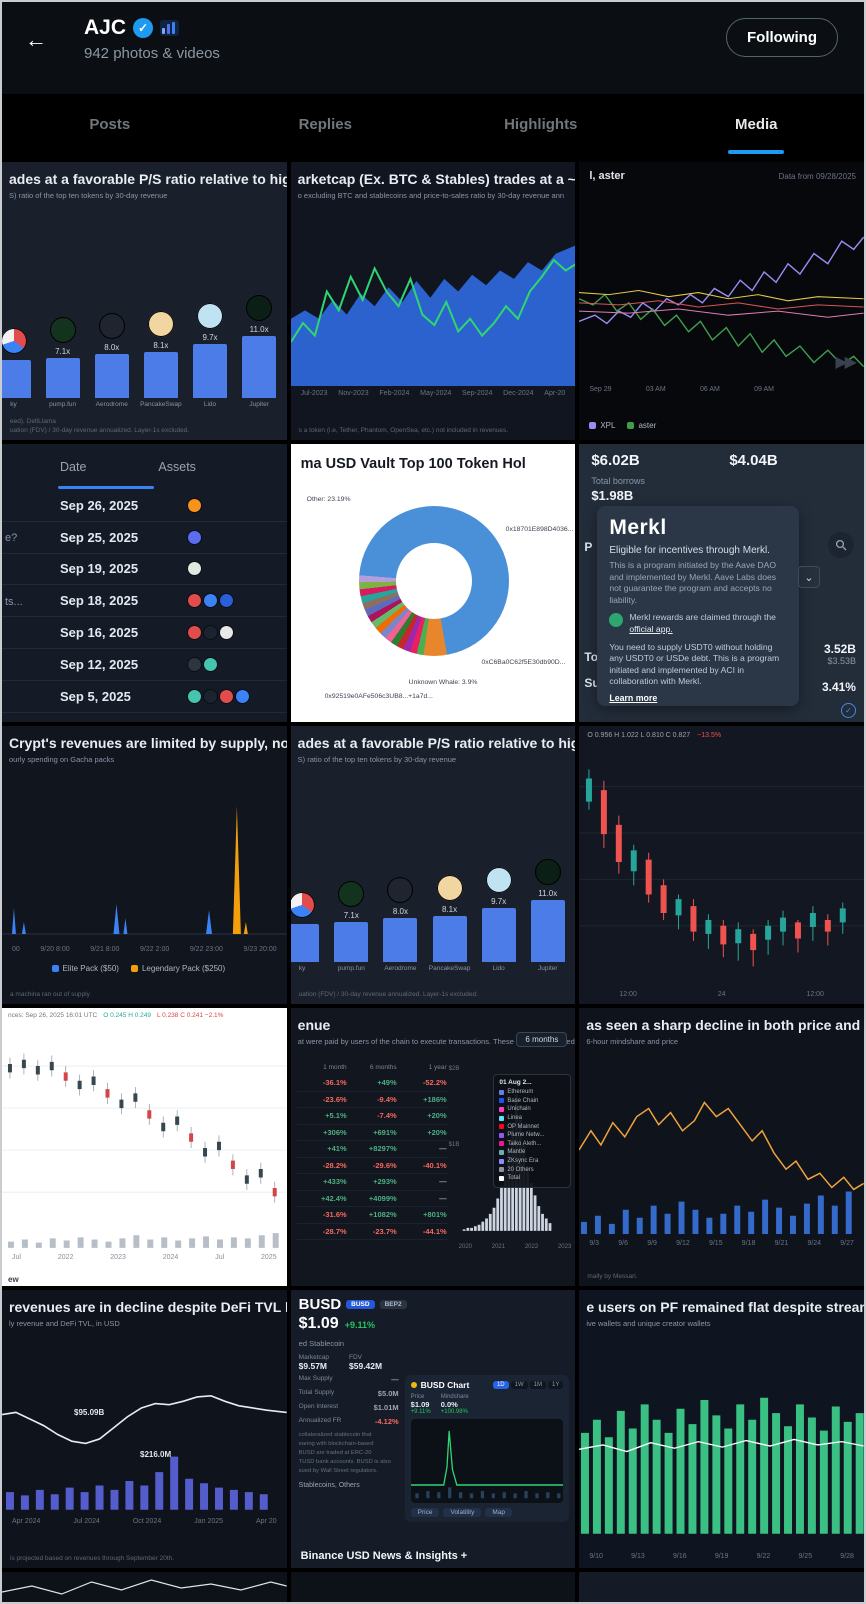 This screenshot has width=866, height=1604. I want to click on side-value-secondary: $3.53B, so click(841, 661).